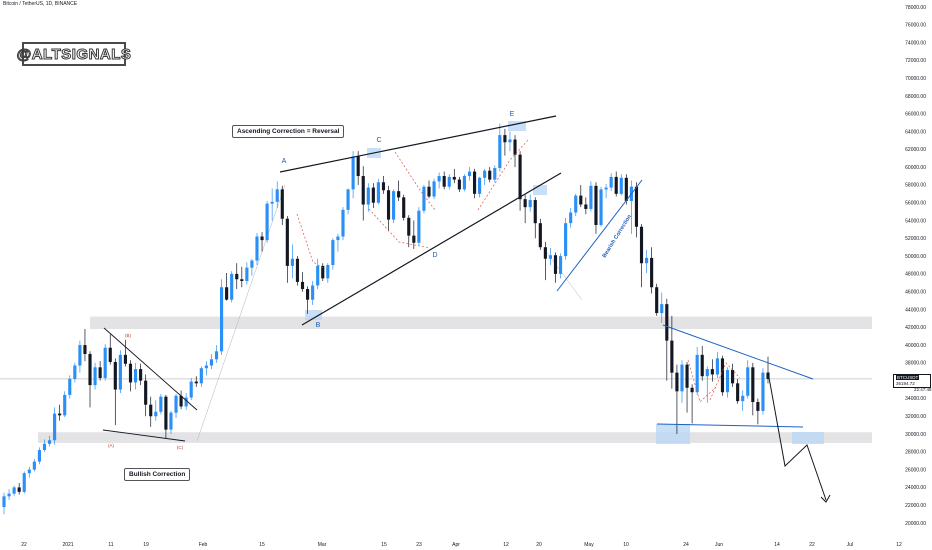  I want to click on x-tick-label: 24, so click(686, 545).